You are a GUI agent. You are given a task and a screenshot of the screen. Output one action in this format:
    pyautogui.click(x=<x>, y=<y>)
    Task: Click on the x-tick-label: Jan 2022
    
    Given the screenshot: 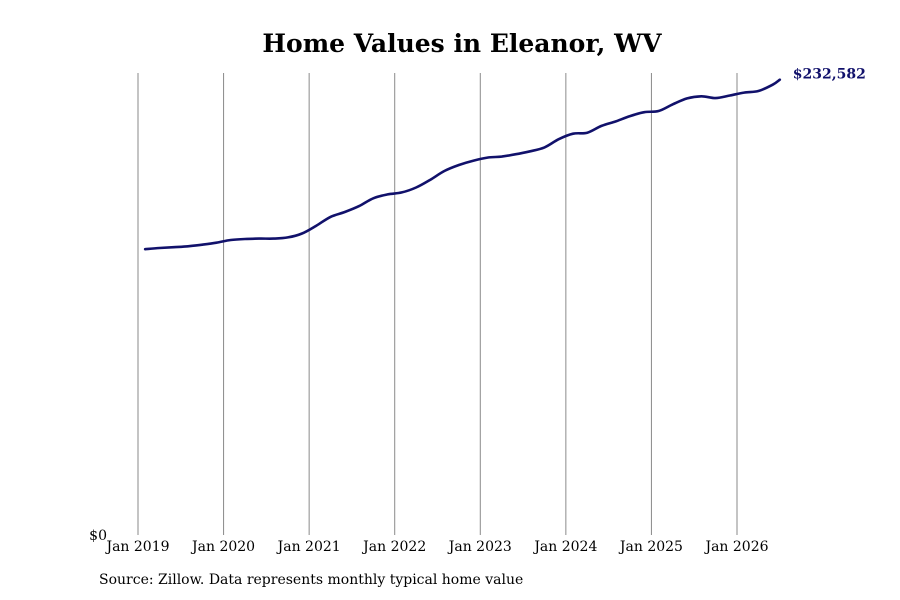 What is the action you would take?
    pyautogui.click(x=393, y=547)
    